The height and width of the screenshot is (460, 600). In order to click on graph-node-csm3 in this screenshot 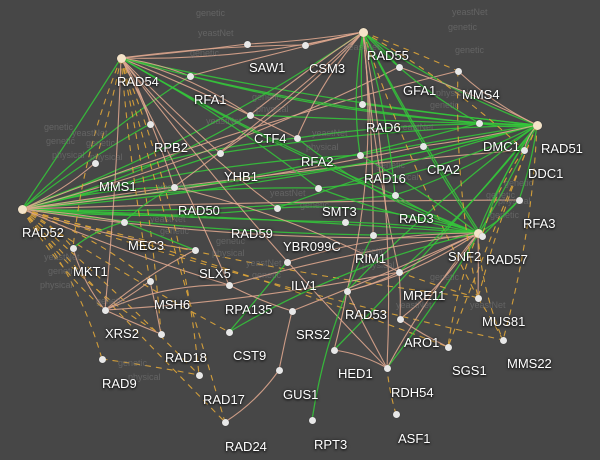, I will do `click(305, 45)`.